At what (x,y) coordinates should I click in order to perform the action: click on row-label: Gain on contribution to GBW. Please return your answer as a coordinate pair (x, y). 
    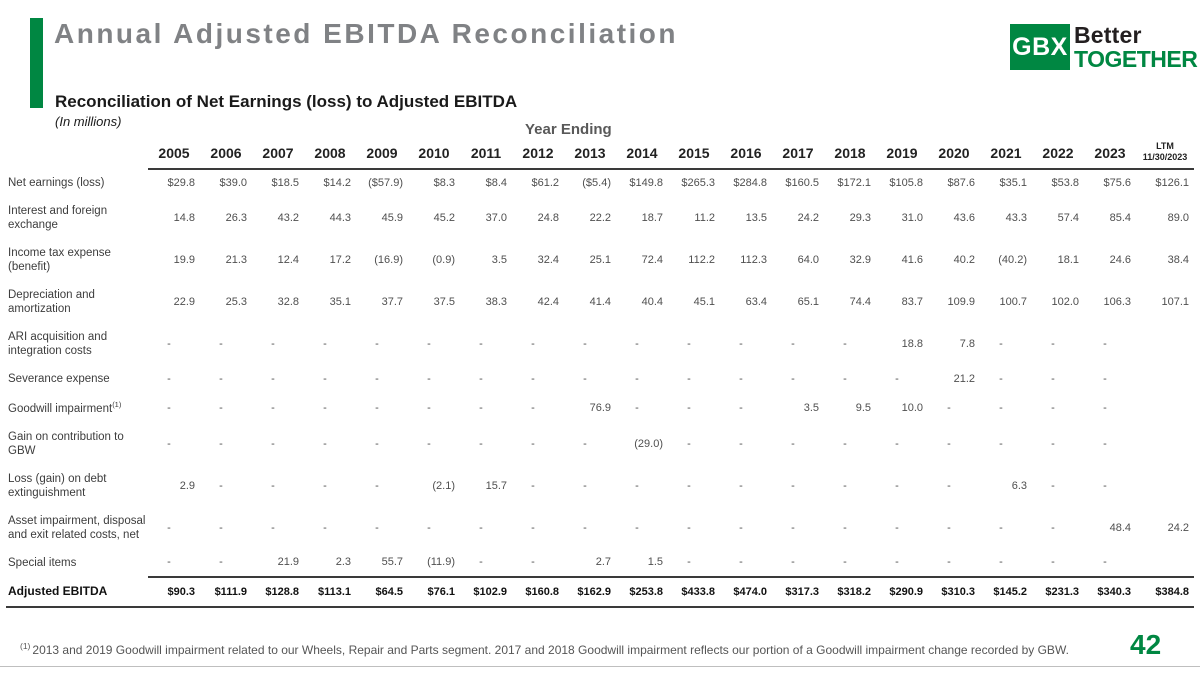
    Looking at the image, I should click on (66, 443).